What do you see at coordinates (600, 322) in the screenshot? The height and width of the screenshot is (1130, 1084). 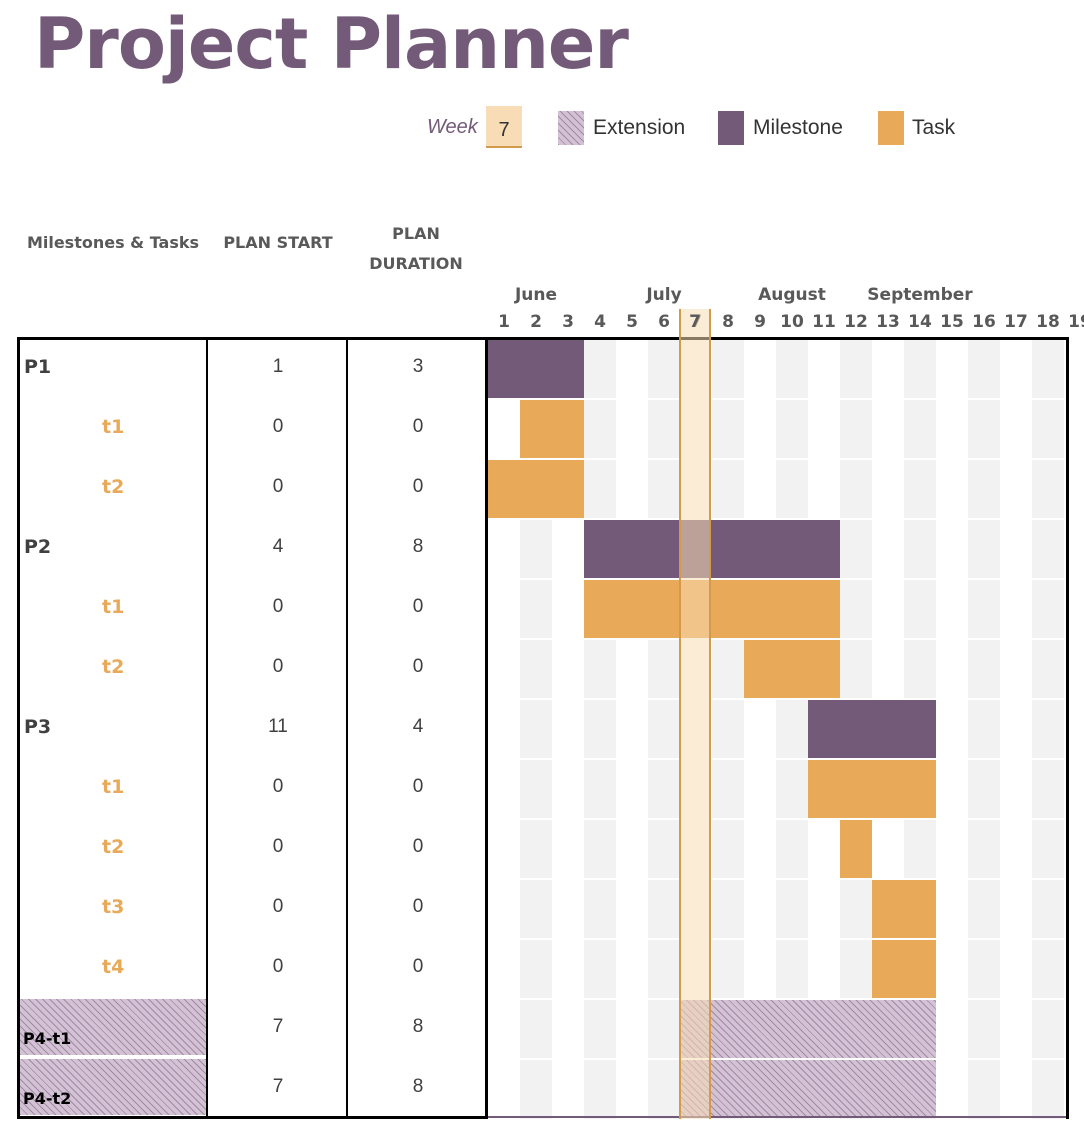 I see `week-number: 4` at bounding box center [600, 322].